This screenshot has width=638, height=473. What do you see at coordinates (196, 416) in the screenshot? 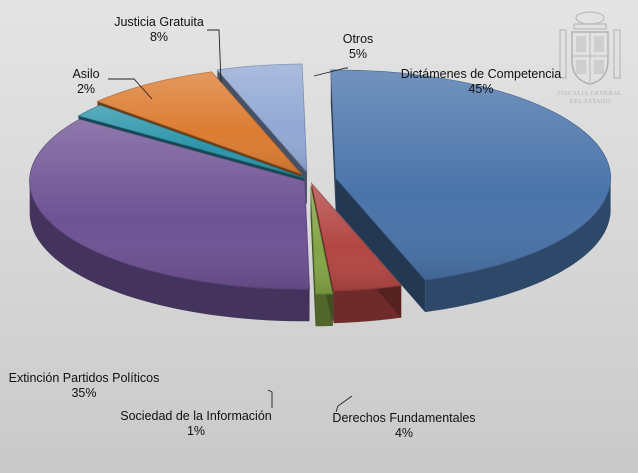
I see `slice-label: Sociedad de la Información` at bounding box center [196, 416].